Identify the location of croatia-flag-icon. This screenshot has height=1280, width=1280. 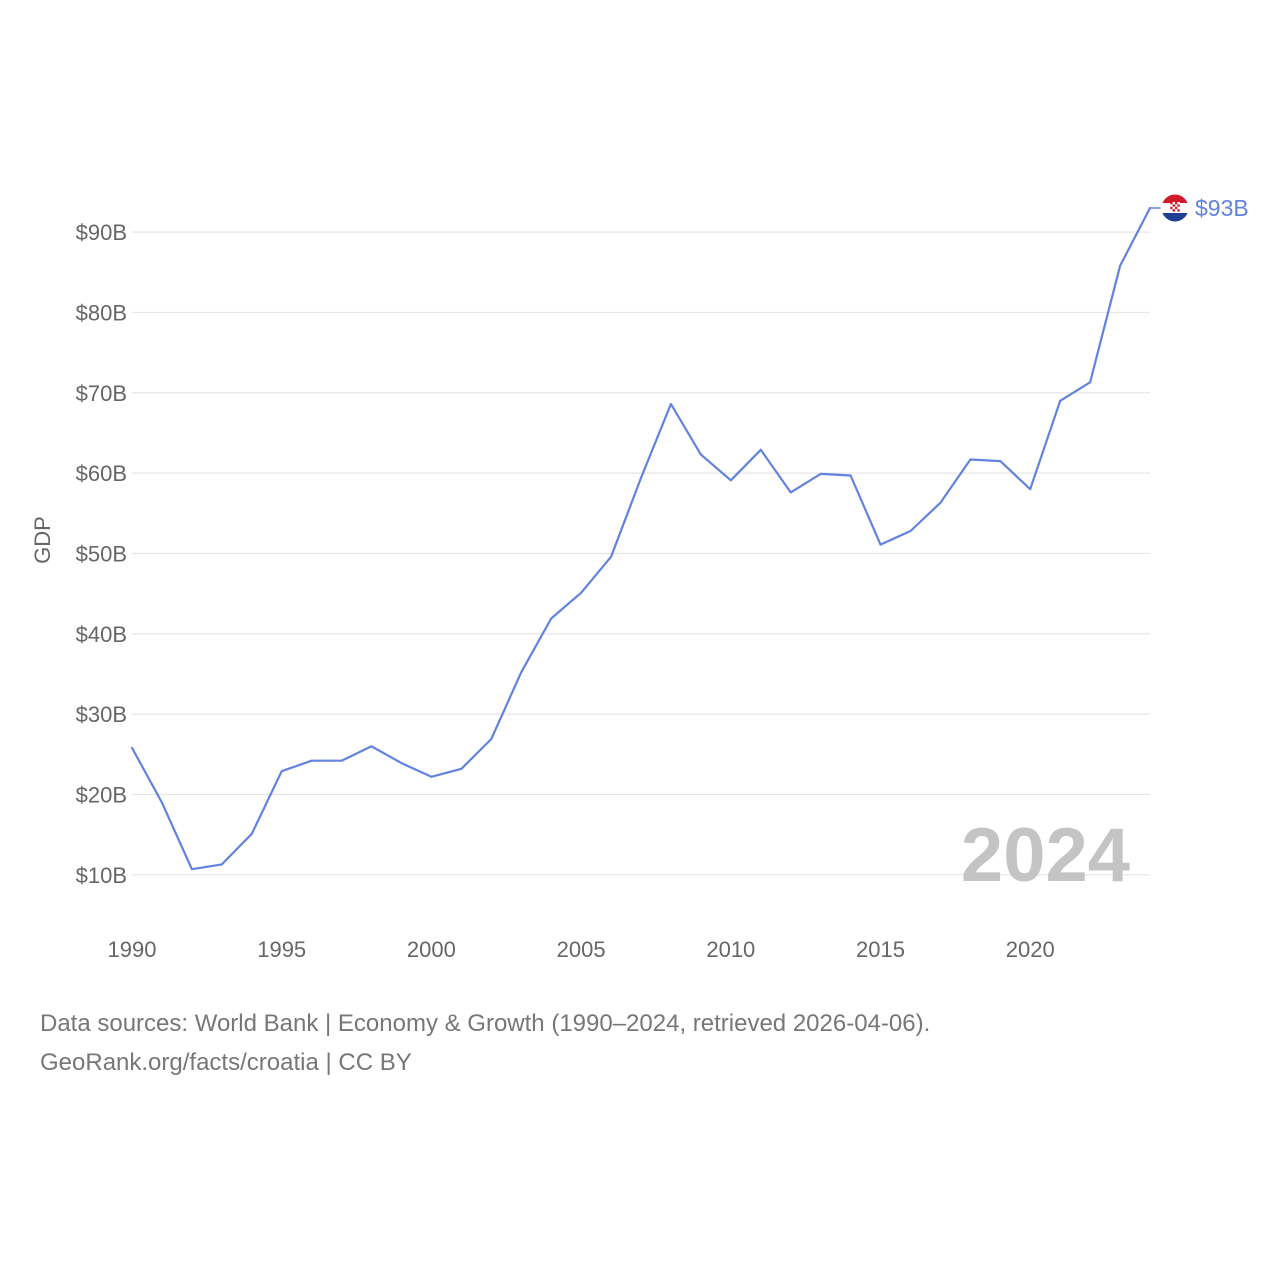
(1175, 208).